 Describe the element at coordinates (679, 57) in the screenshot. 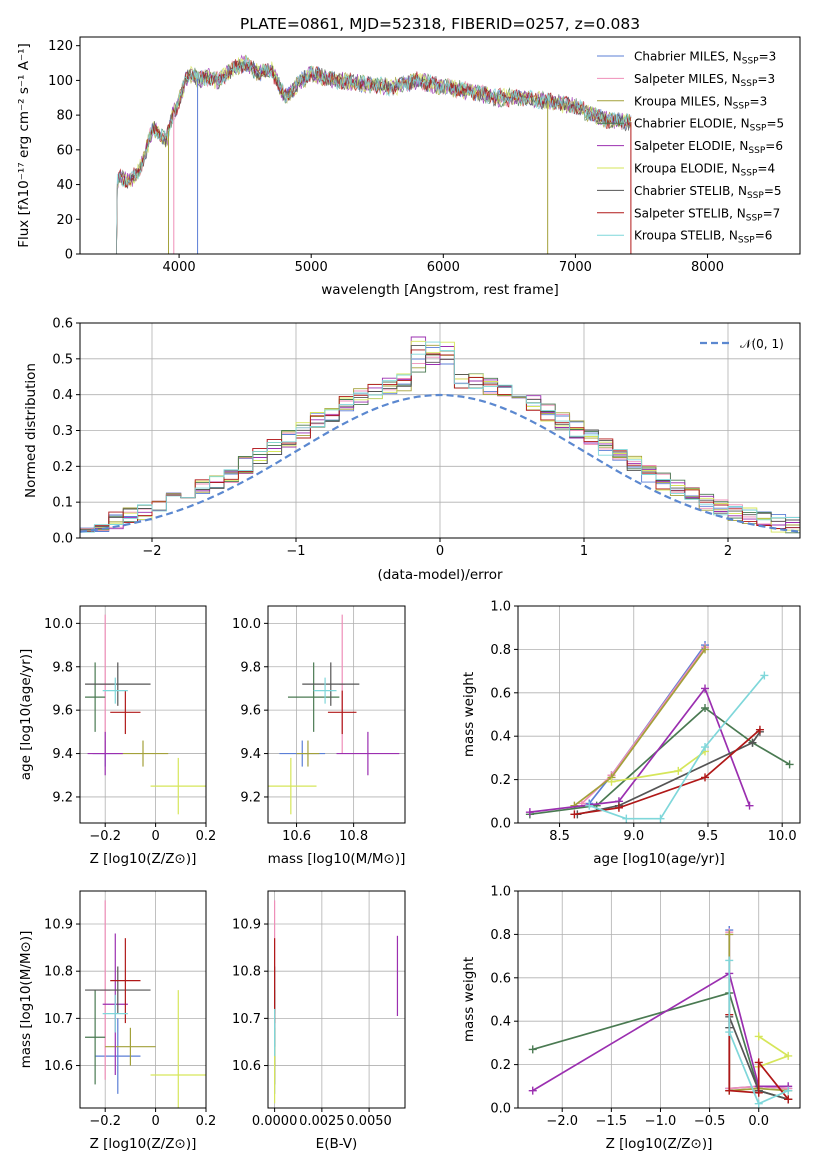

I see `legend-model-name: Chabrier MILES` at that location.